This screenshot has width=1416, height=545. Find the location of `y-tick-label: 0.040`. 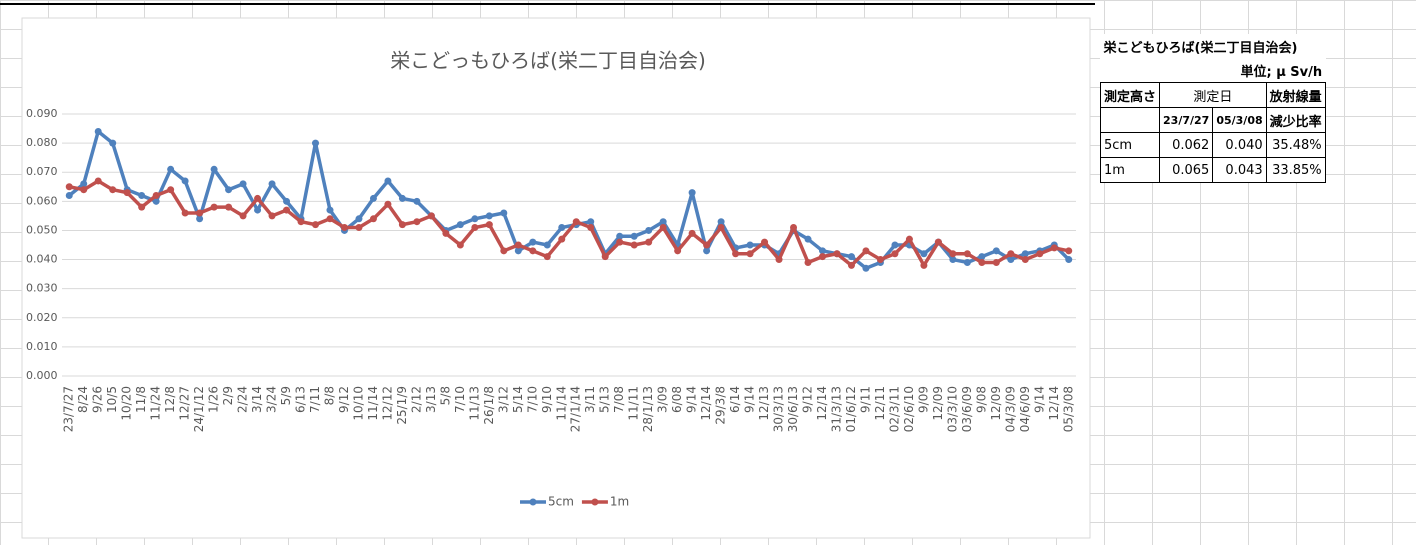

y-tick-label: 0.040 is located at coordinates (42, 259).